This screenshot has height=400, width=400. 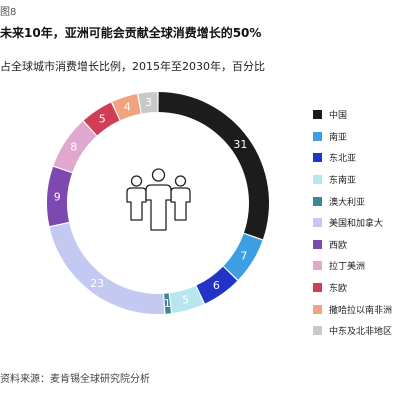 I want to click on slice-value-label: 1, so click(x=167, y=303).